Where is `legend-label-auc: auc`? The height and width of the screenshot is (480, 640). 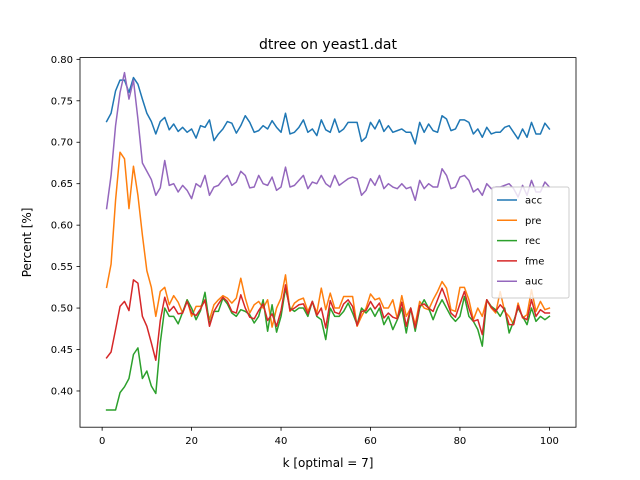
legend-label-auc: auc is located at coordinates (534, 282).